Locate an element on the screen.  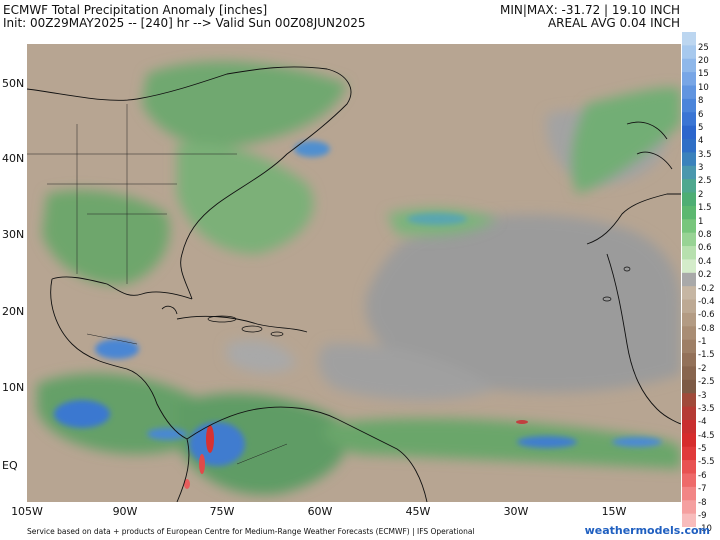
colorbar-label: 4 is located at coordinates (701, 141).